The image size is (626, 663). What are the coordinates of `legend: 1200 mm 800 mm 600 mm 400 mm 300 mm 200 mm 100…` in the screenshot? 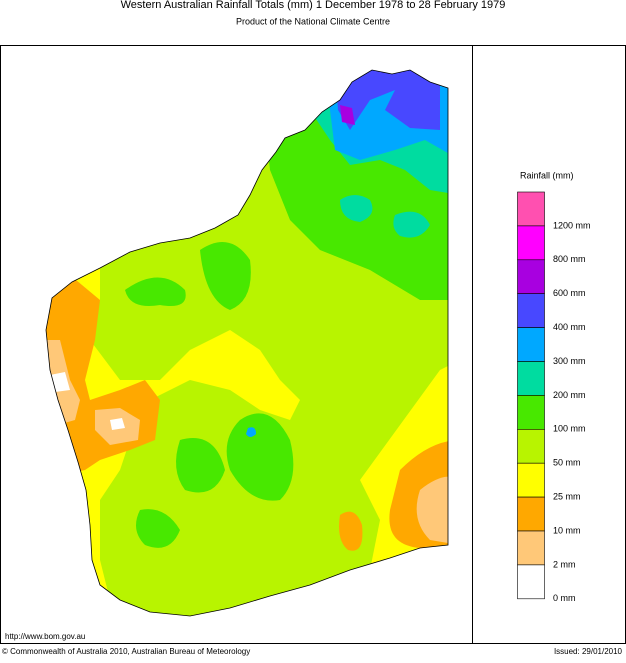 It's located at (554, 397).